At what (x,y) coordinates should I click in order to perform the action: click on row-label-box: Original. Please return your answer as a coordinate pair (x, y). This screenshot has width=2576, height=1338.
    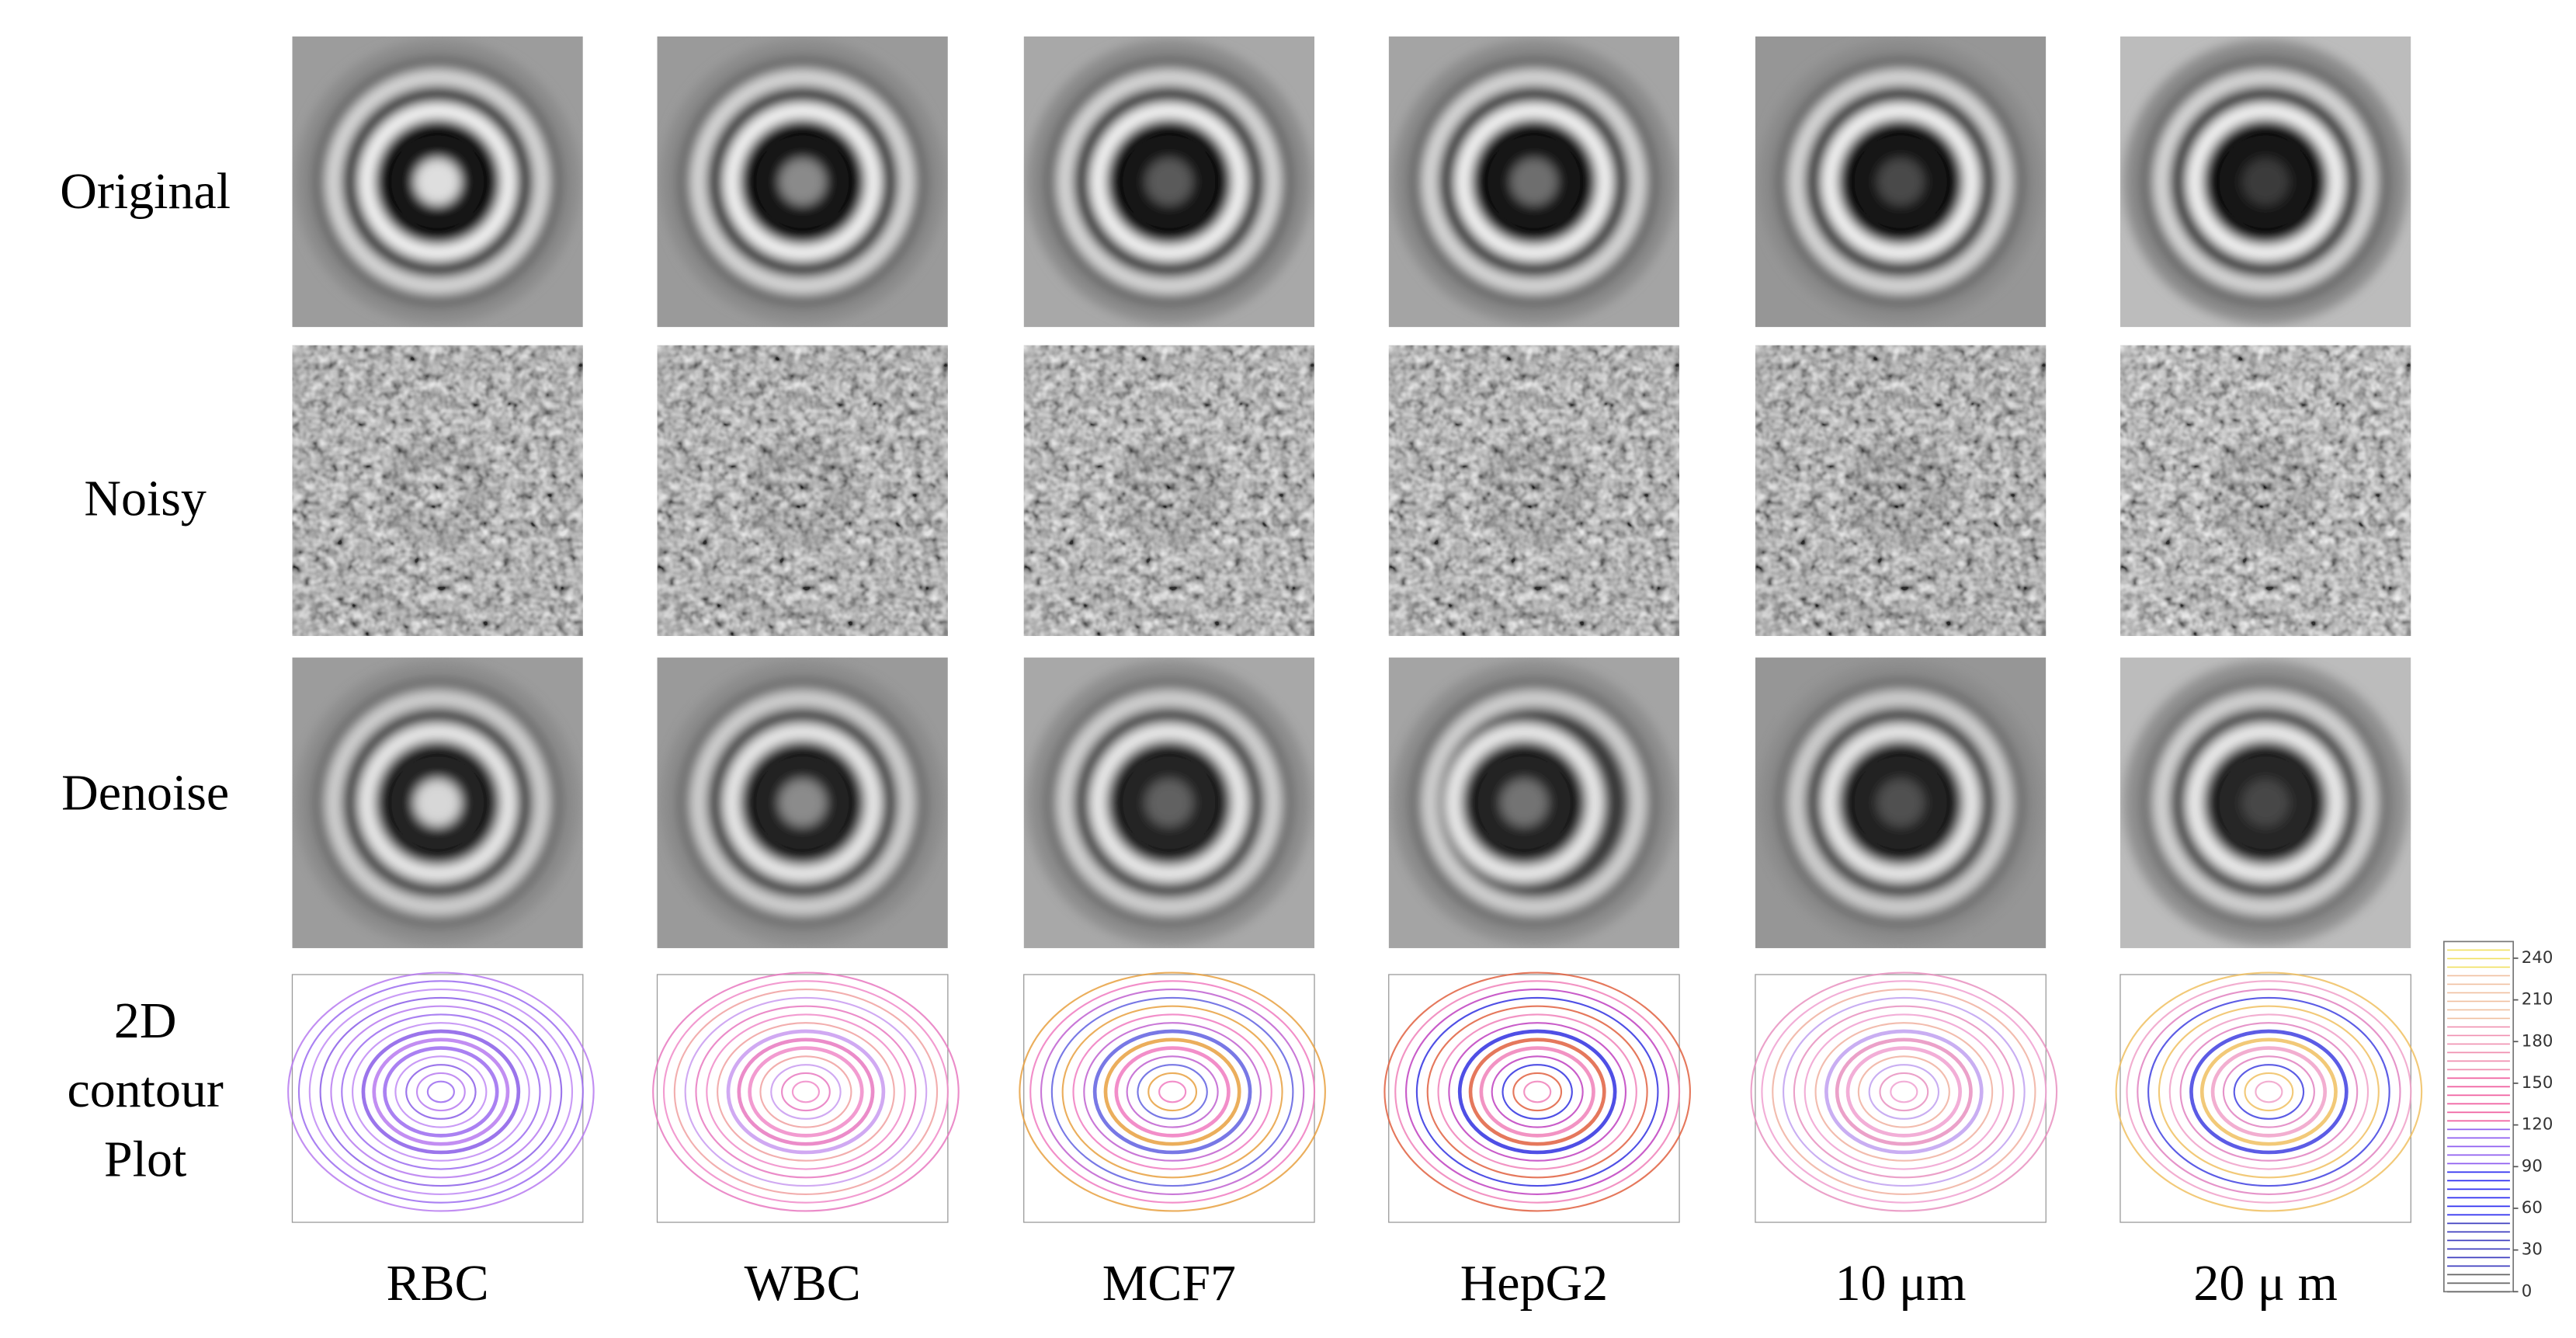
    Looking at the image, I should click on (145, 191).